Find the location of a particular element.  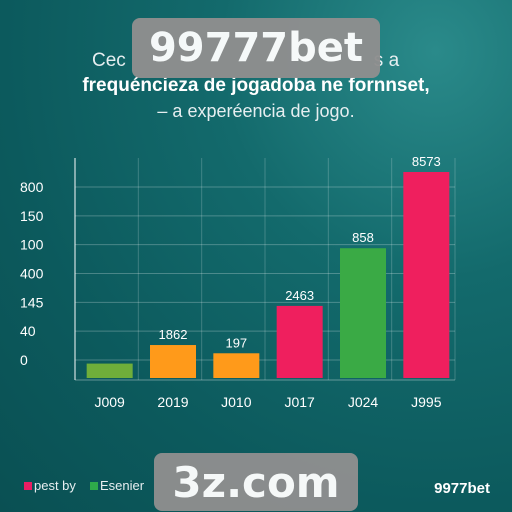

y-tick-label: 150 is located at coordinates (32, 216).